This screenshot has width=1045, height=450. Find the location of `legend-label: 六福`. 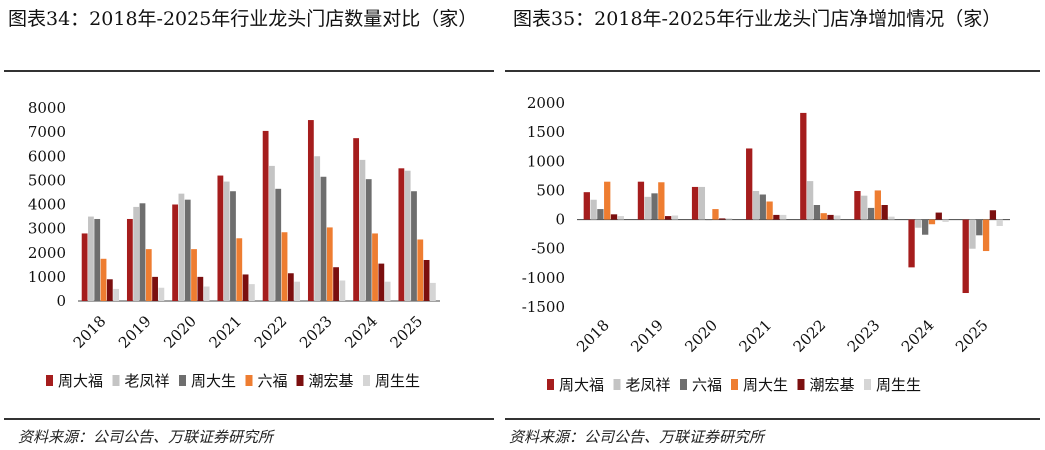

legend-label: 六福 is located at coordinates (707, 385).